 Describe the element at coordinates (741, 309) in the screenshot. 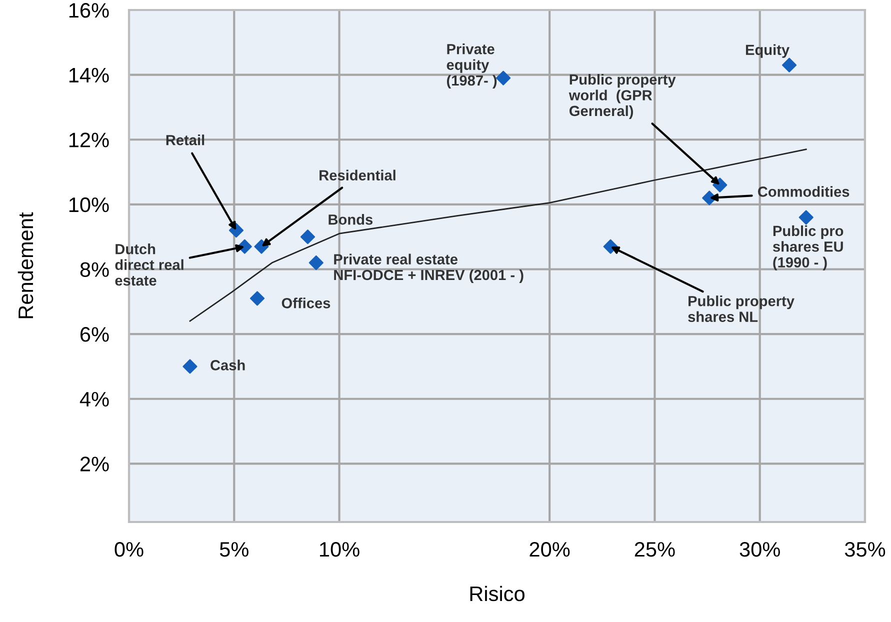

I see `annotation: Public property shares NL` at that location.